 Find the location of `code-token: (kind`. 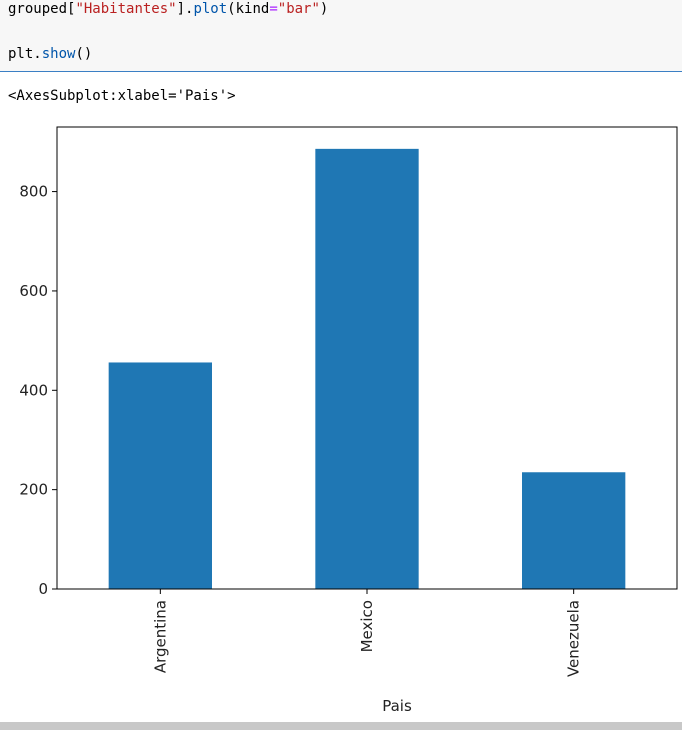

code-token: (kind is located at coordinates (248, 9).